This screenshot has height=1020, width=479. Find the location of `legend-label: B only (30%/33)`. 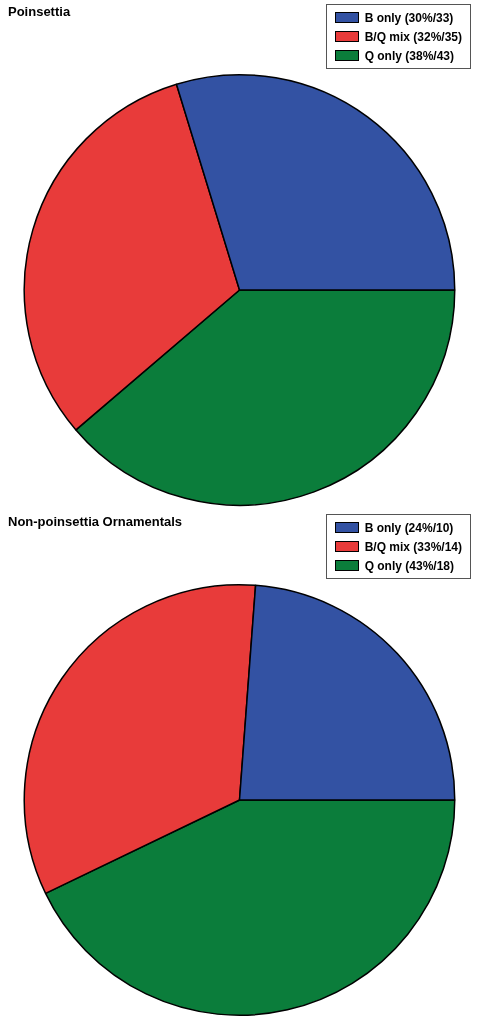

legend-label: B only (30%/33) is located at coordinates (409, 17).